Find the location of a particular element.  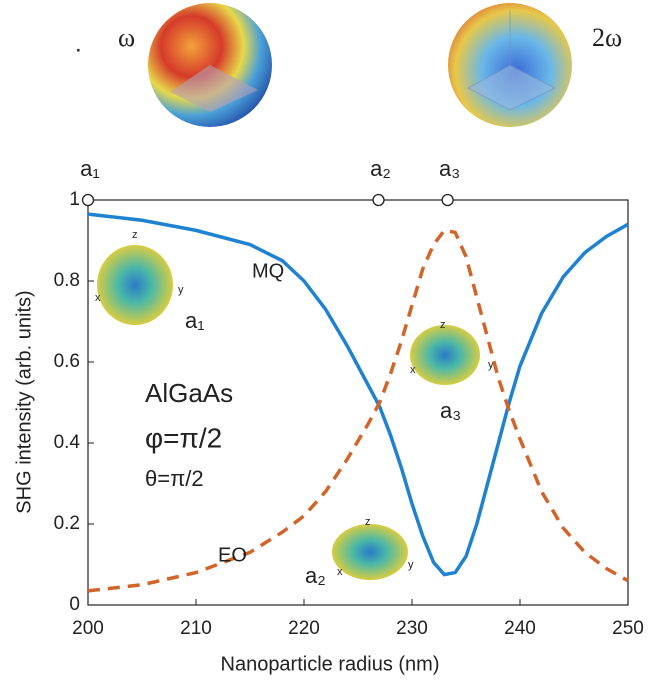

x-tick-label: 250 is located at coordinates (628, 628).